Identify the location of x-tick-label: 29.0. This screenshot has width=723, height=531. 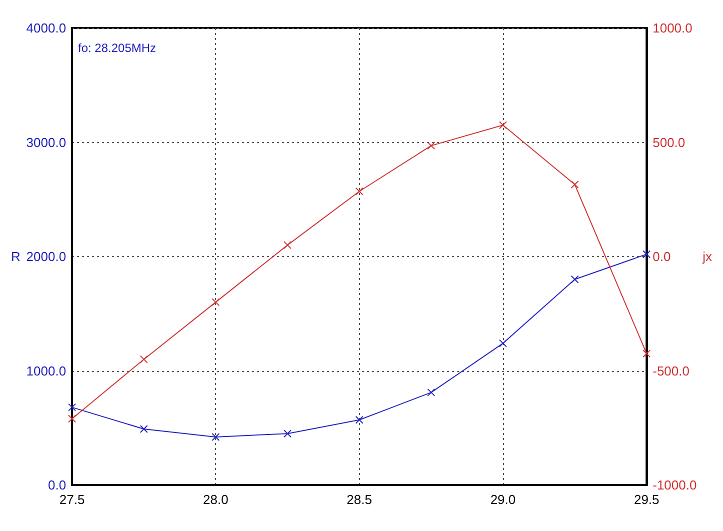
(503, 499).